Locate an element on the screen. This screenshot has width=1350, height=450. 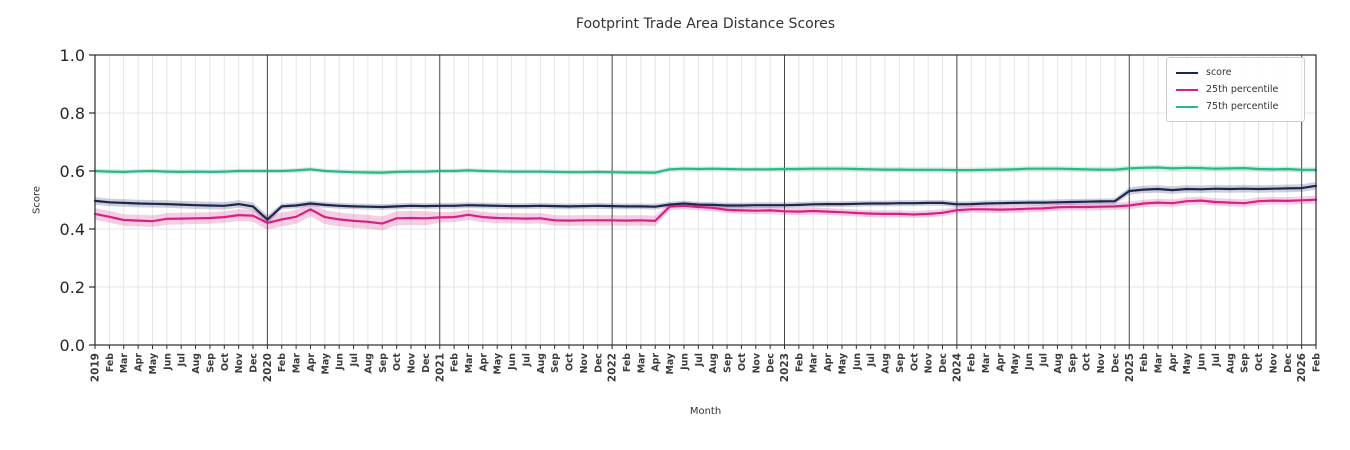
legend: score 25th percentile 75th percentile is located at coordinates (1235, 89).